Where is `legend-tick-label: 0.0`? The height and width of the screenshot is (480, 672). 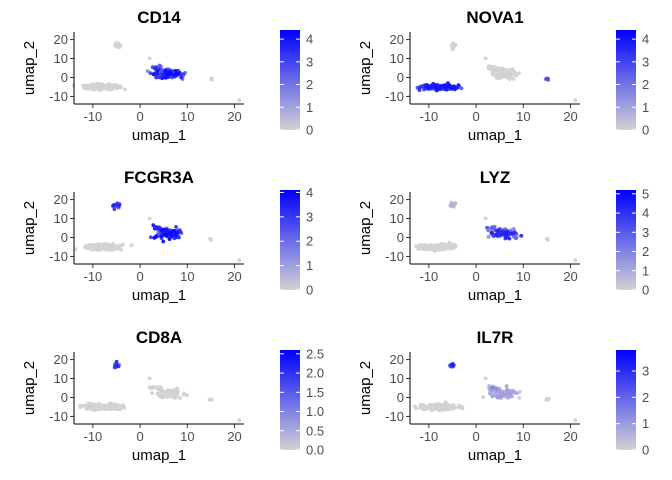 legend-tick-label: 0.0 is located at coordinates (315, 450).